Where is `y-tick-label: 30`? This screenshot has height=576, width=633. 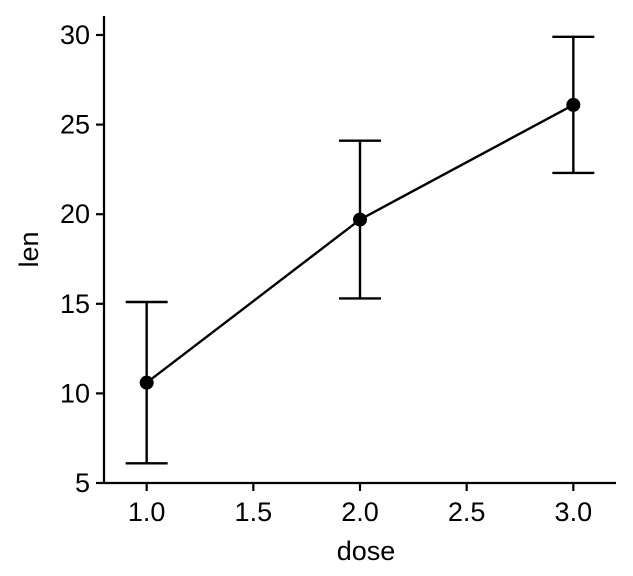
y-tick-label: 30 is located at coordinates (75, 35).